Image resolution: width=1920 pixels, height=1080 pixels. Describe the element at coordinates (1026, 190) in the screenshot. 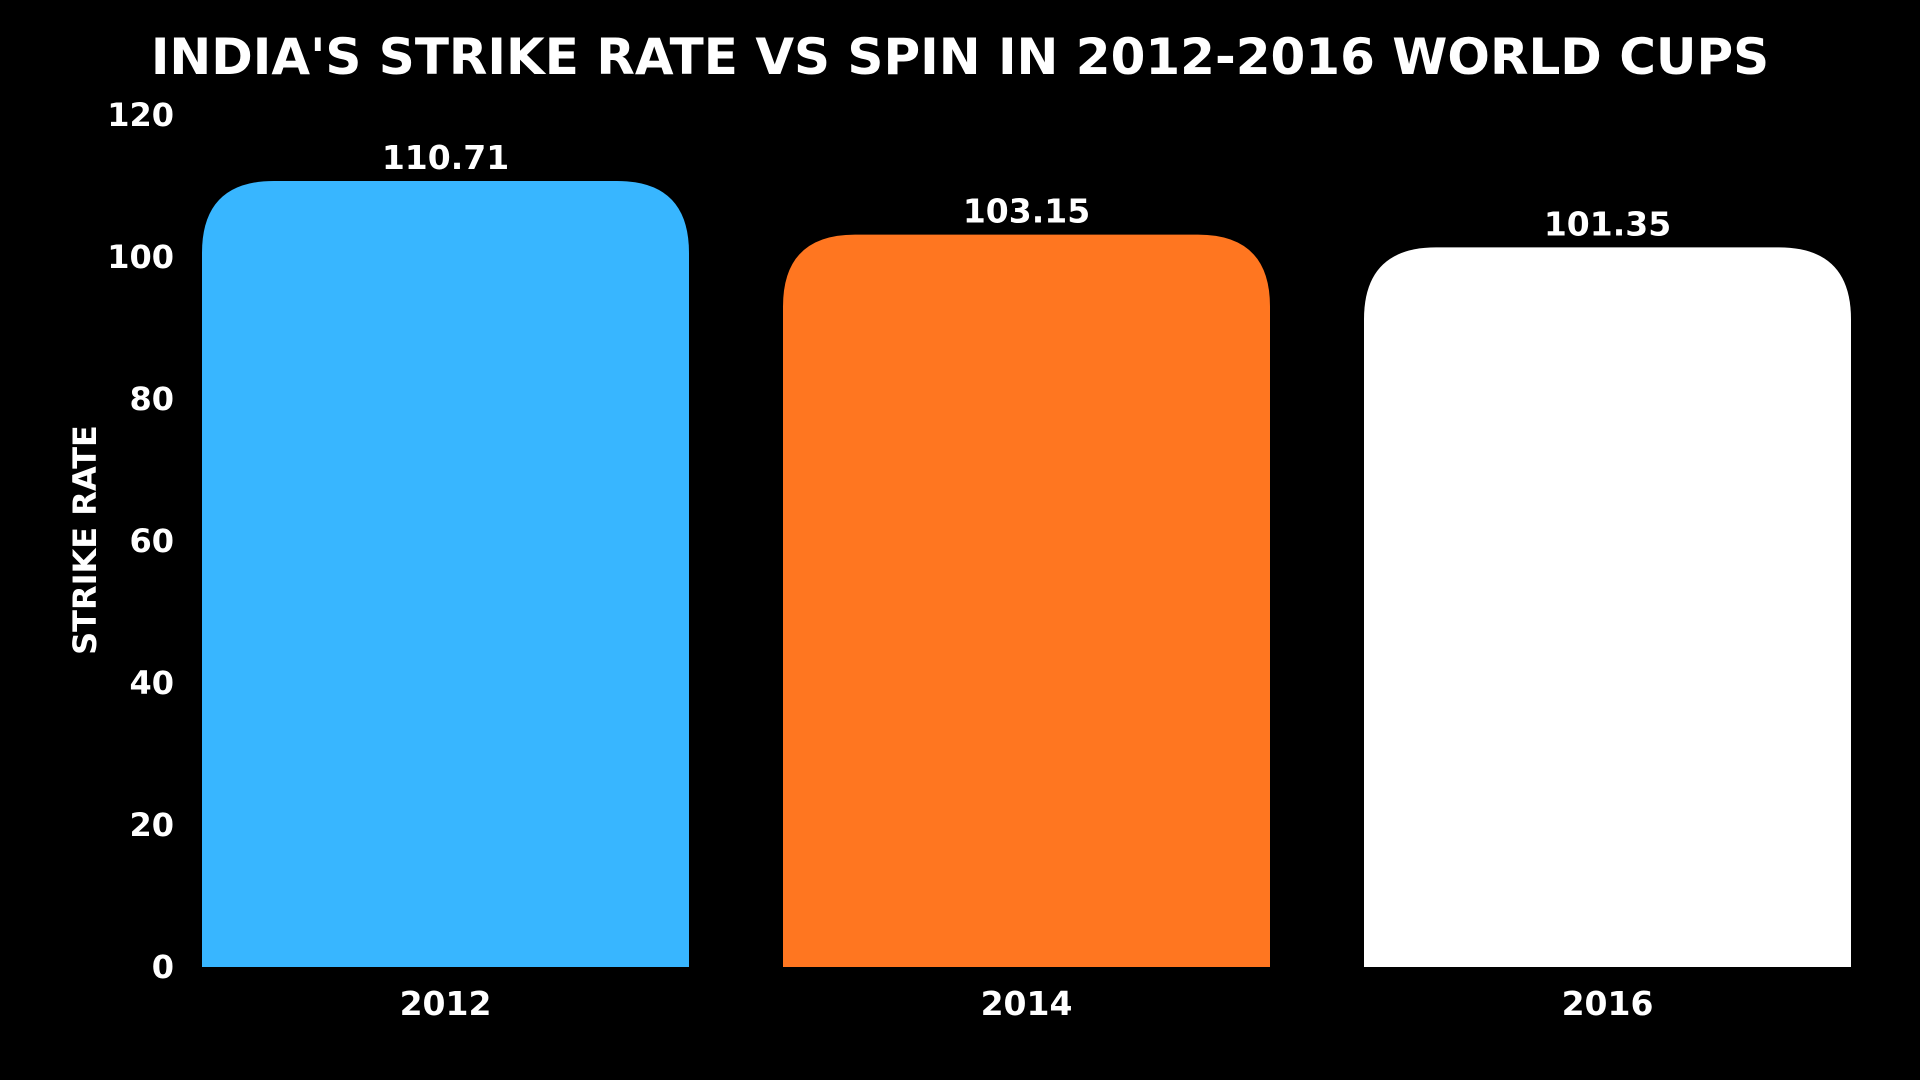

I see `data-labels: 110.71 103.15 101.35` at that location.